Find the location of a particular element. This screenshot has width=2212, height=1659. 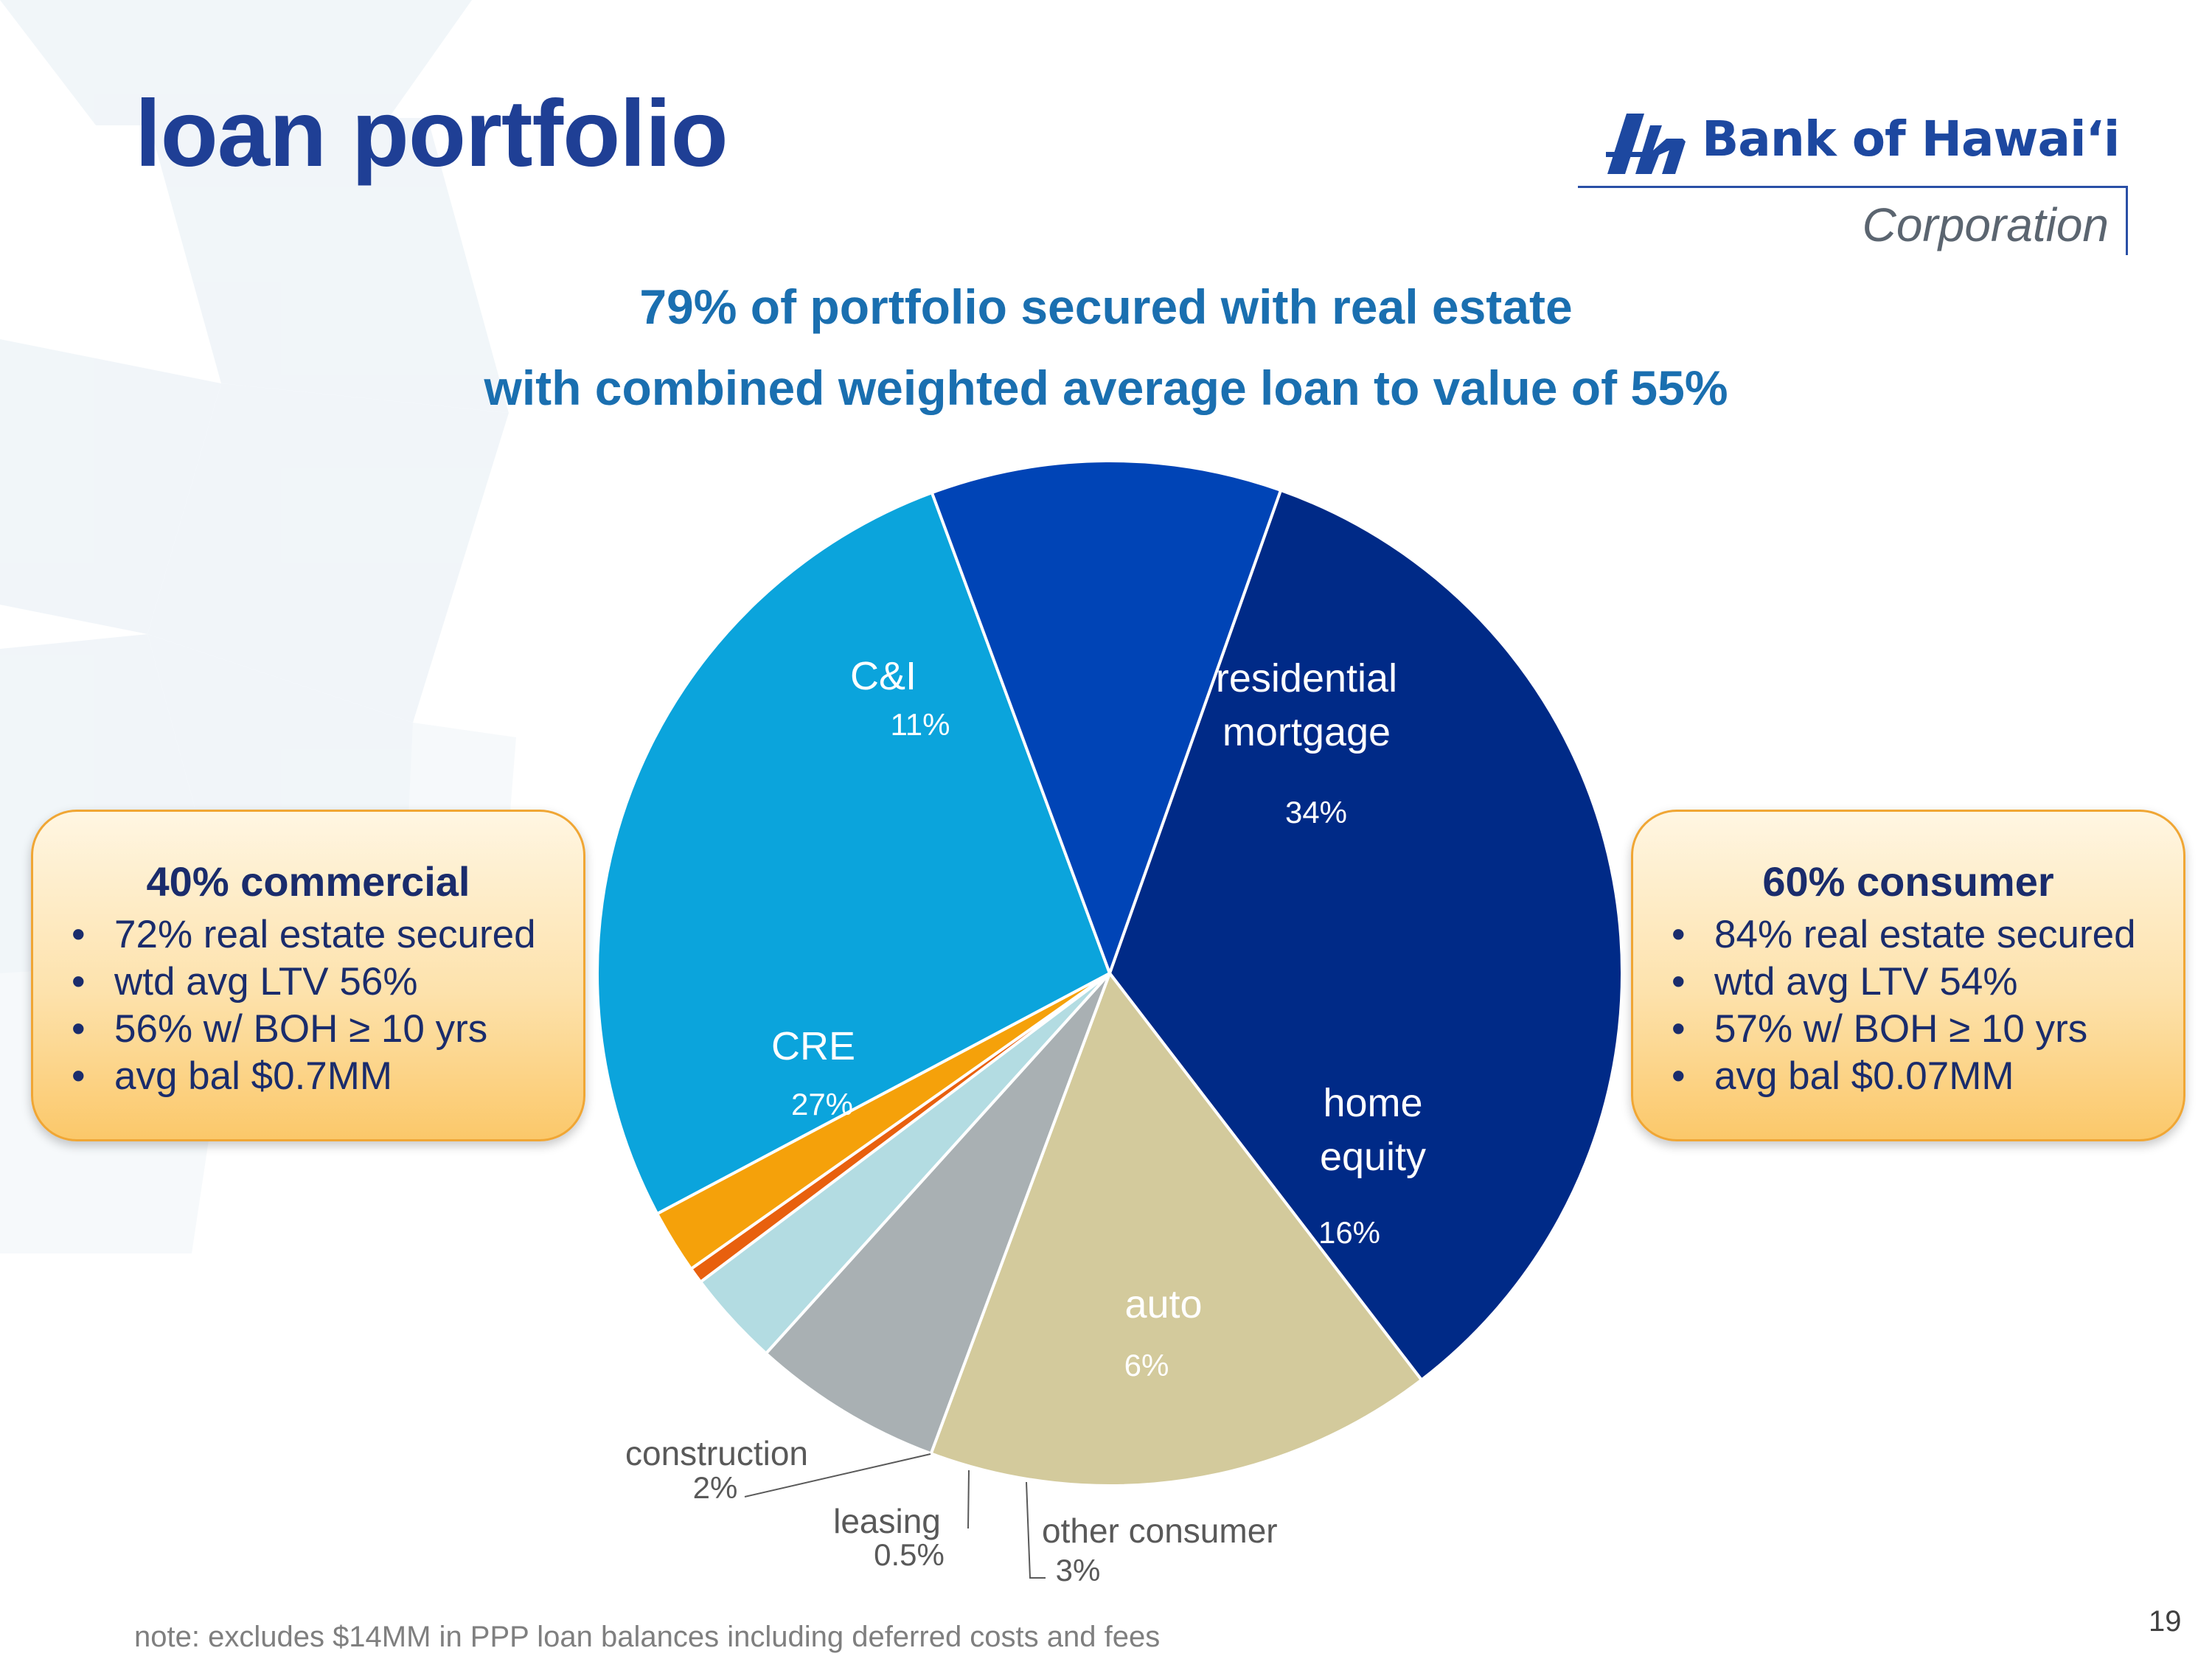

slice-label-residential-mortgage: mortgage is located at coordinates (1306, 732).